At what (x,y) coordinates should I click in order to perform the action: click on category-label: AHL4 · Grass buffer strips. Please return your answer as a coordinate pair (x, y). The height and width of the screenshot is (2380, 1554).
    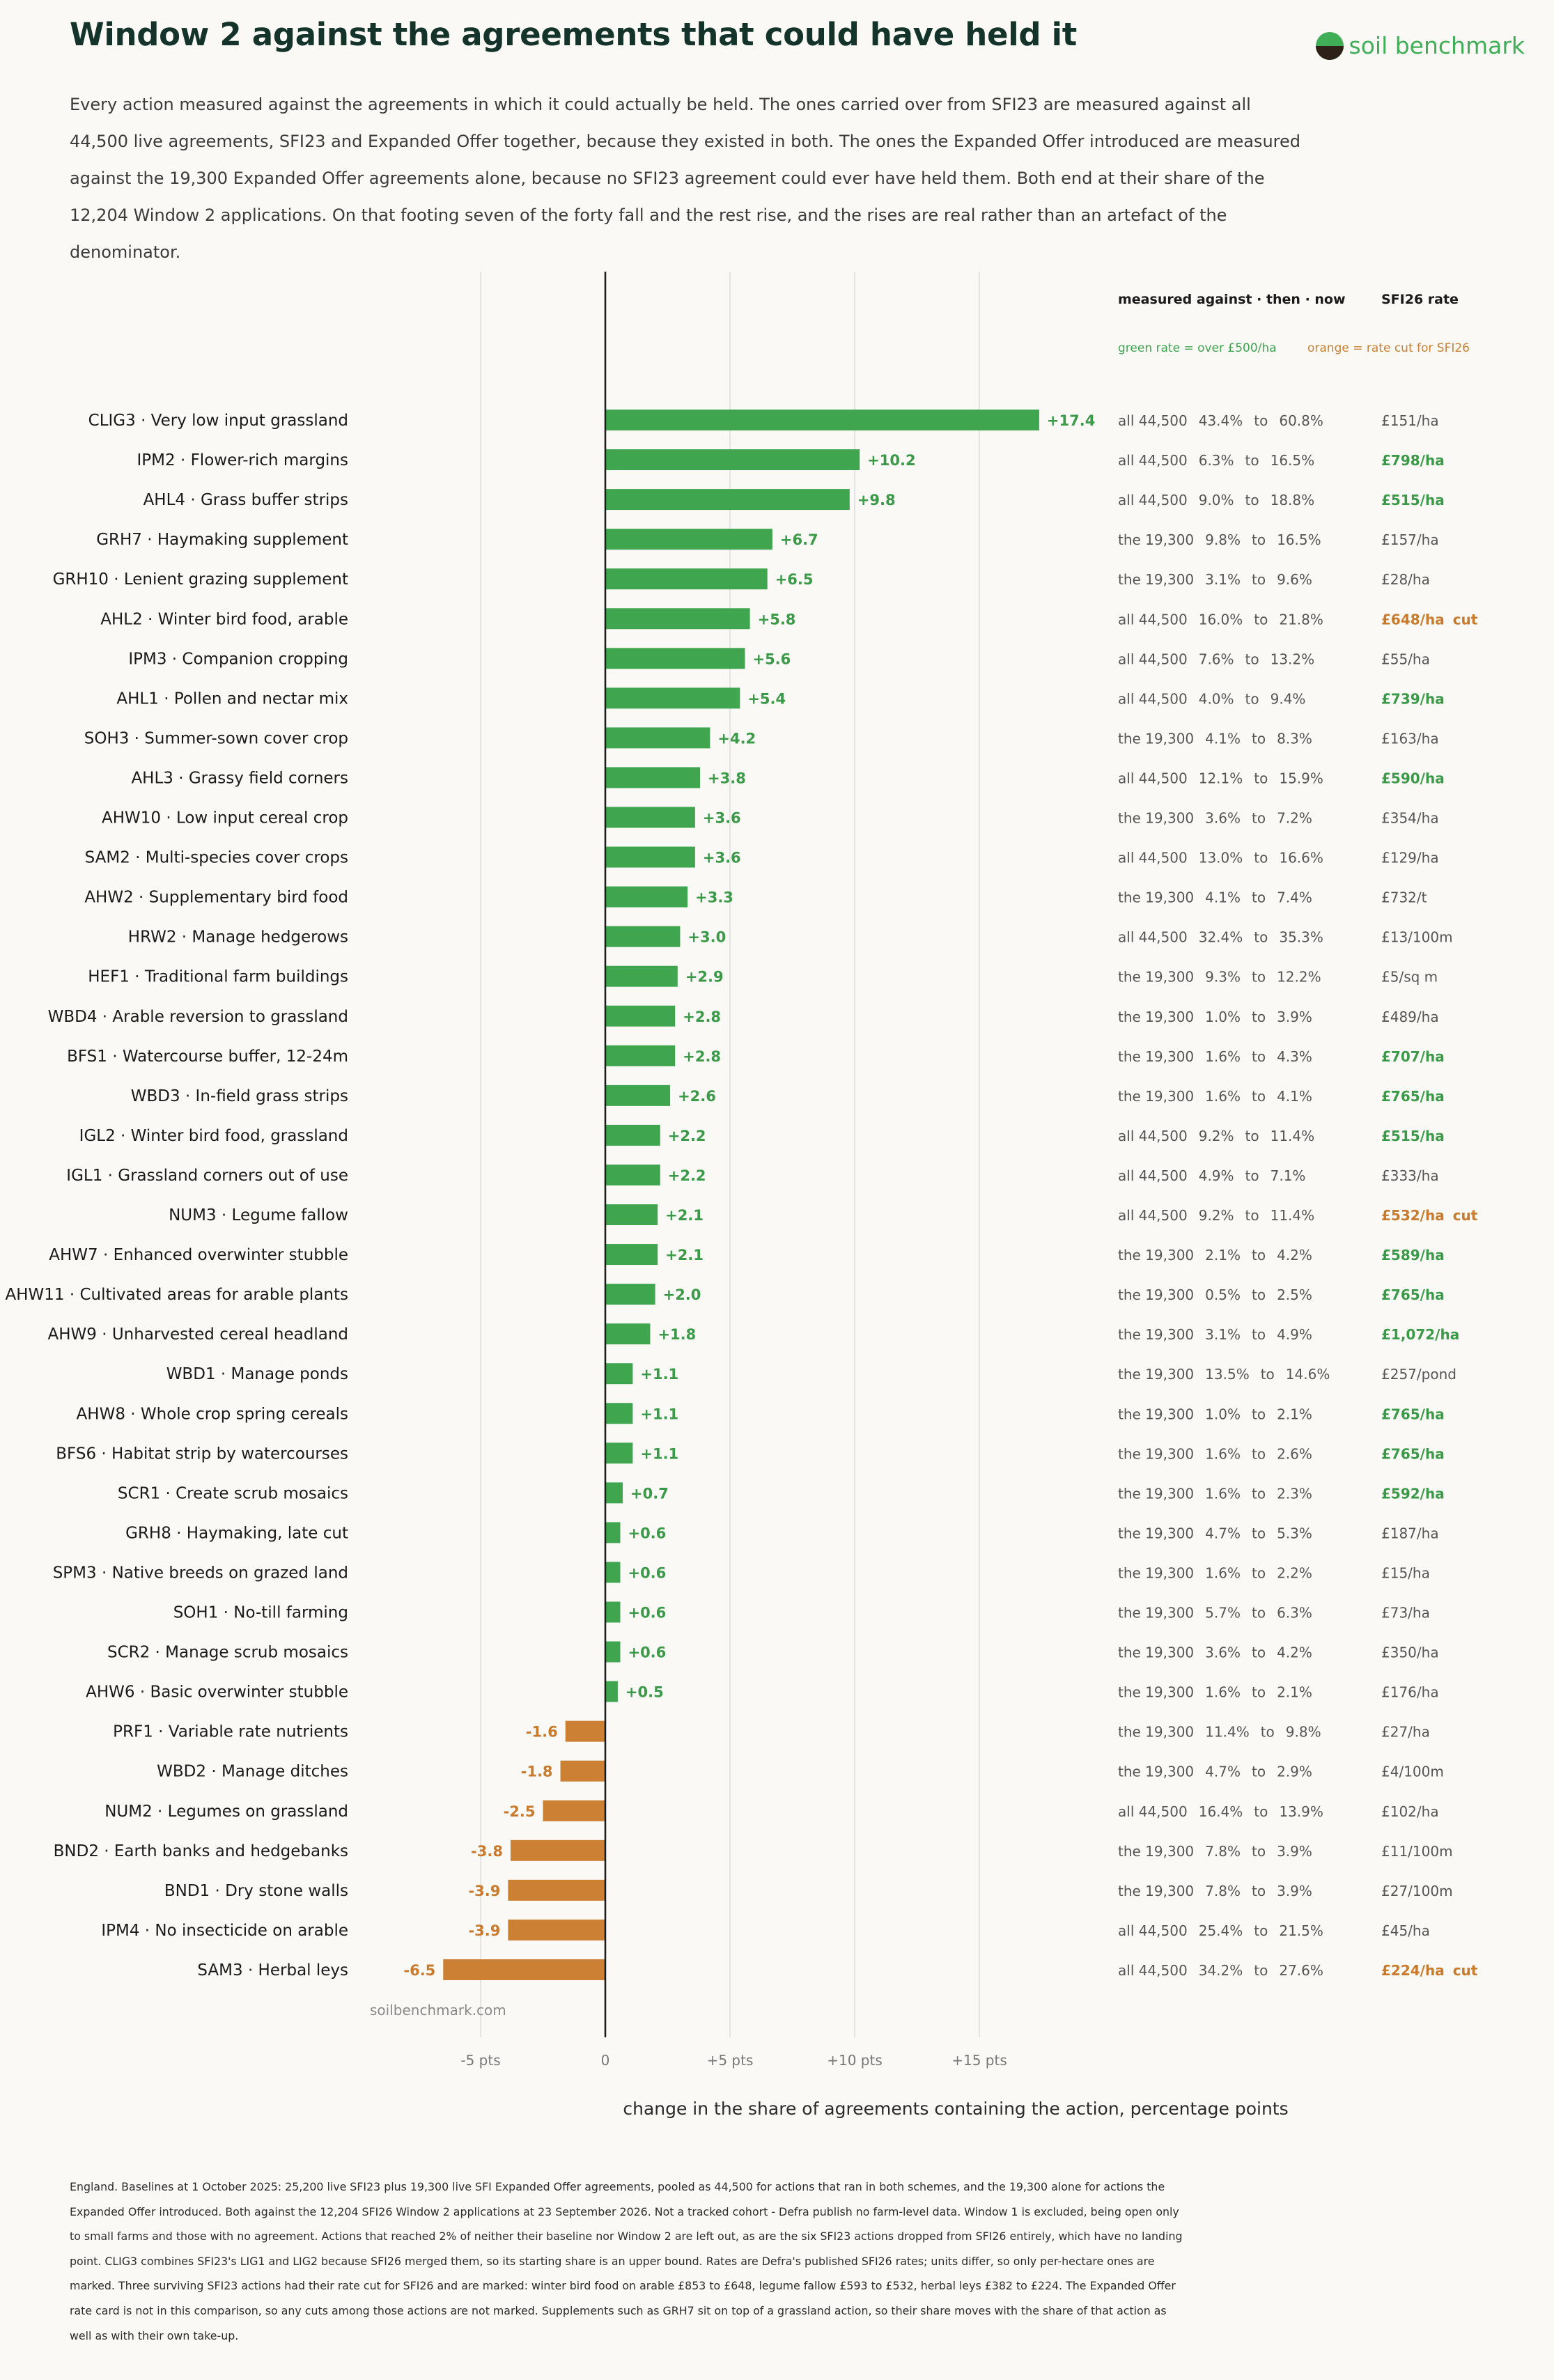
    Looking at the image, I should click on (246, 500).